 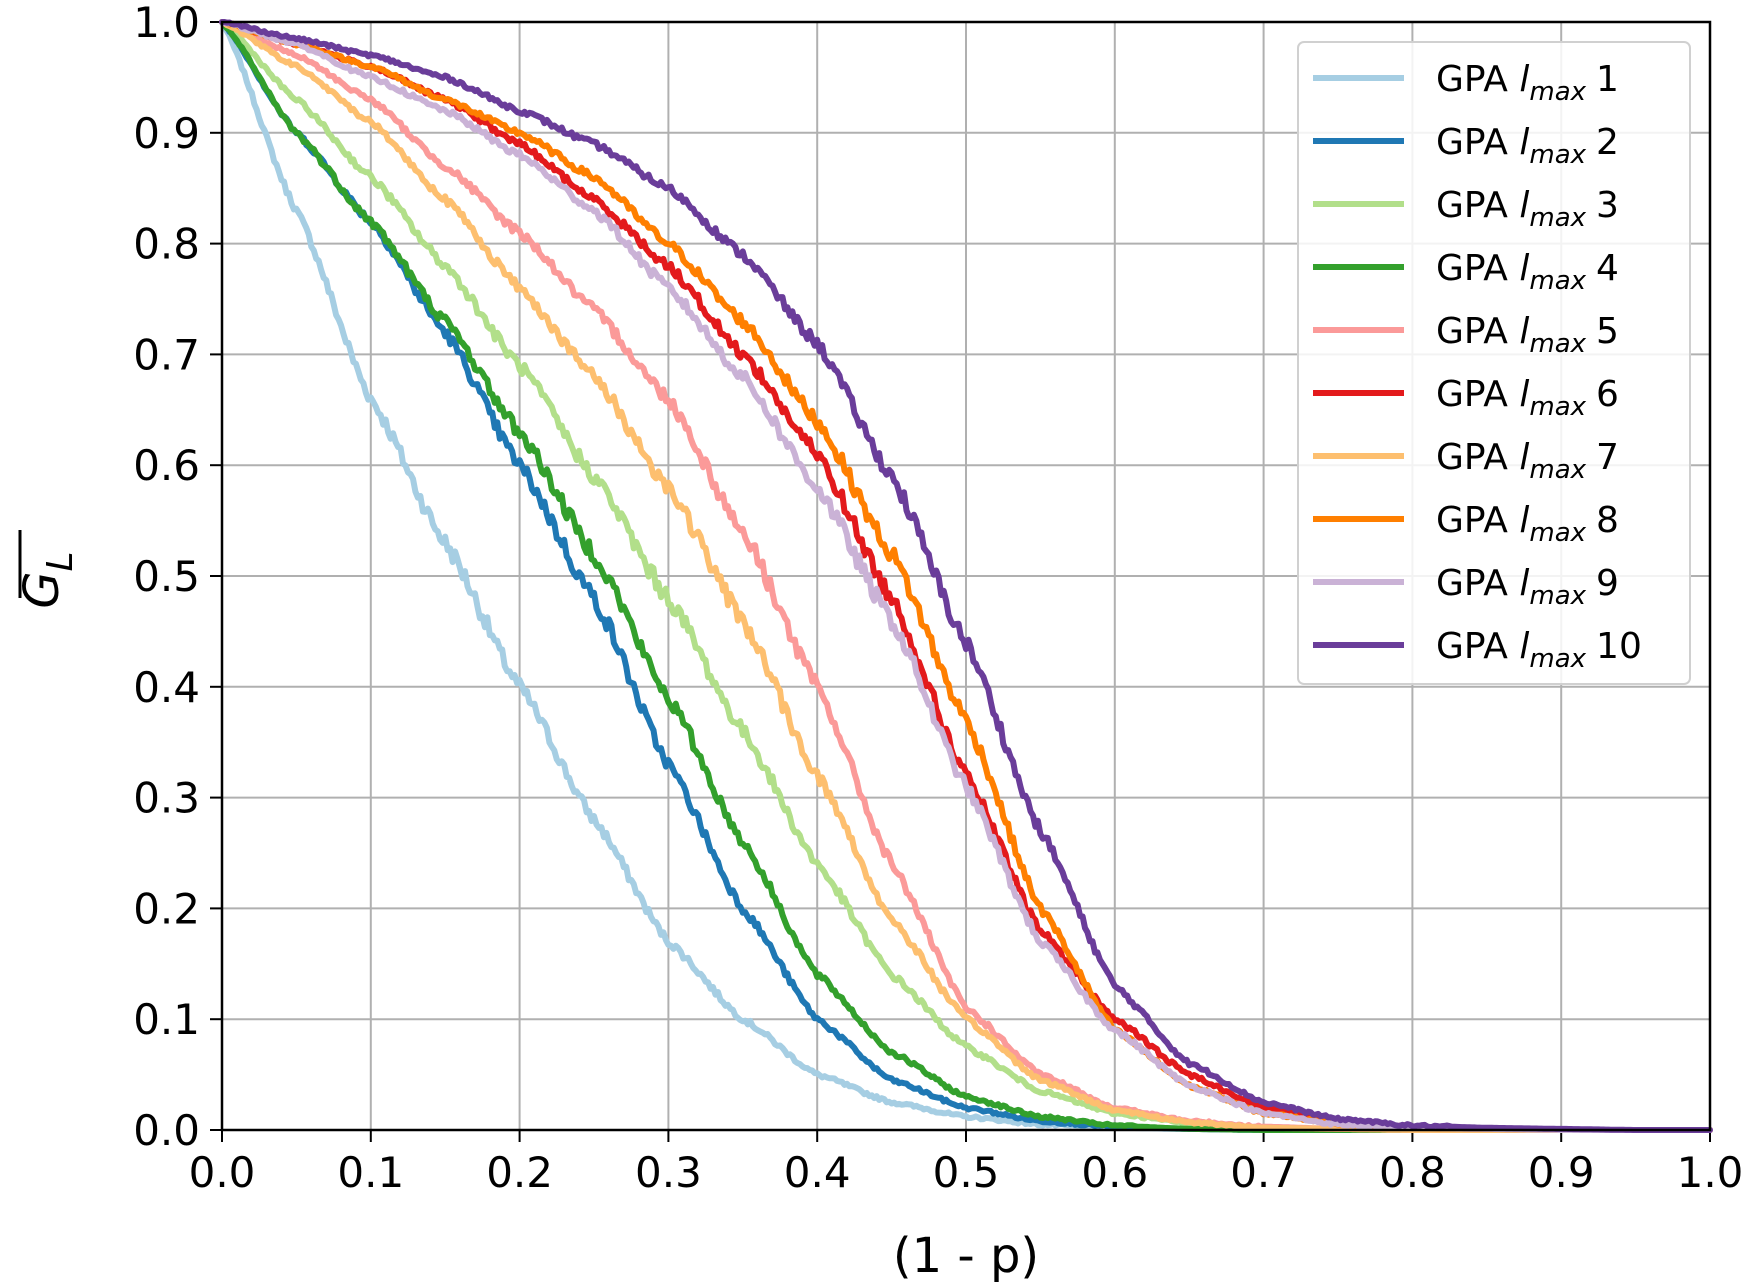 What do you see at coordinates (60, 561) in the screenshot?
I see `y-axis-label-sub: L` at bounding box center [60, 561].